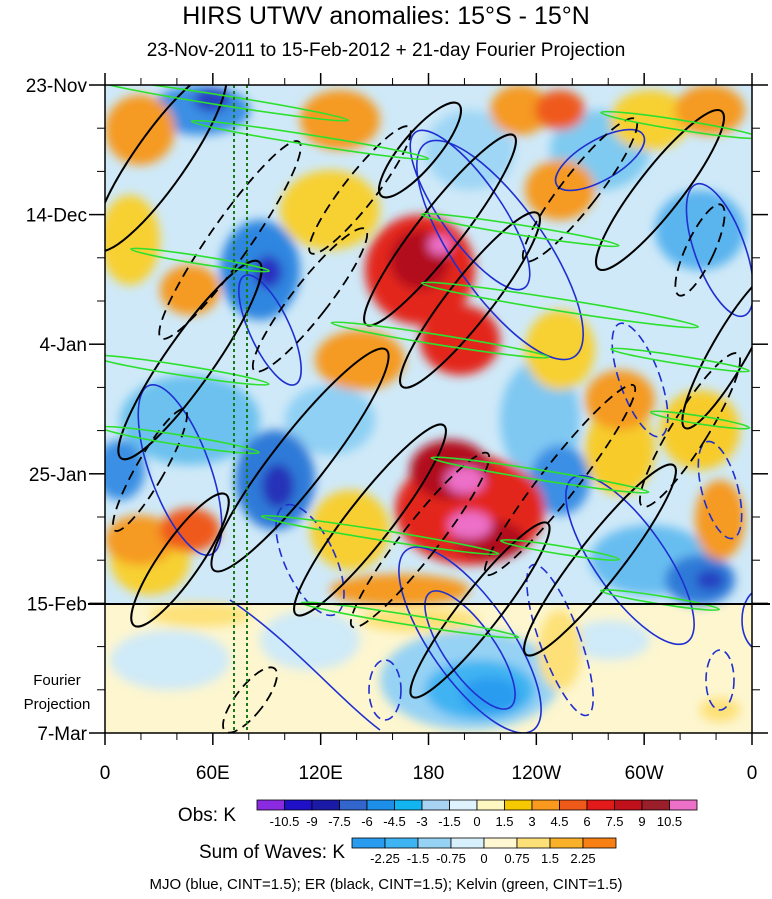 The height and width of the screenshot is (899, 772). I want to click on obs-colorbar-tick-label: 9, so click(641, 821).